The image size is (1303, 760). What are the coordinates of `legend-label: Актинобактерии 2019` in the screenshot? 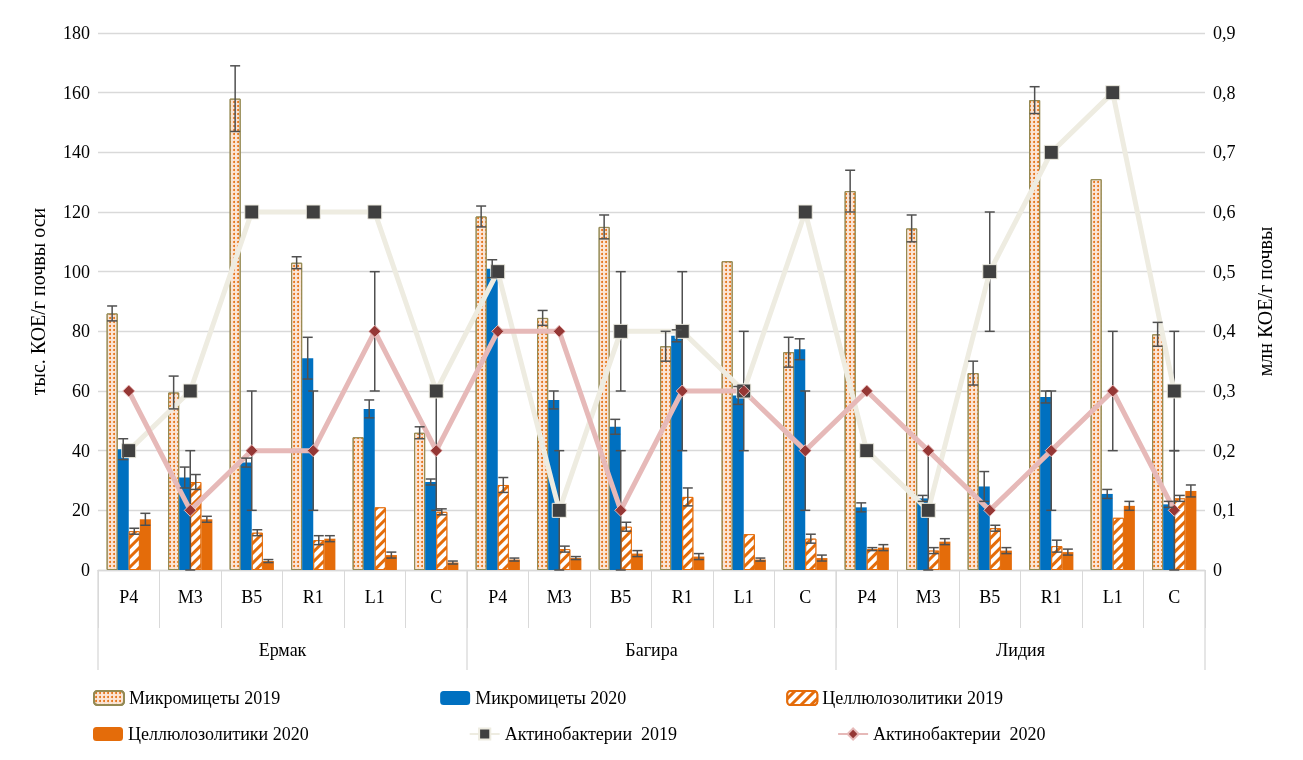 It's located at (591, 734).